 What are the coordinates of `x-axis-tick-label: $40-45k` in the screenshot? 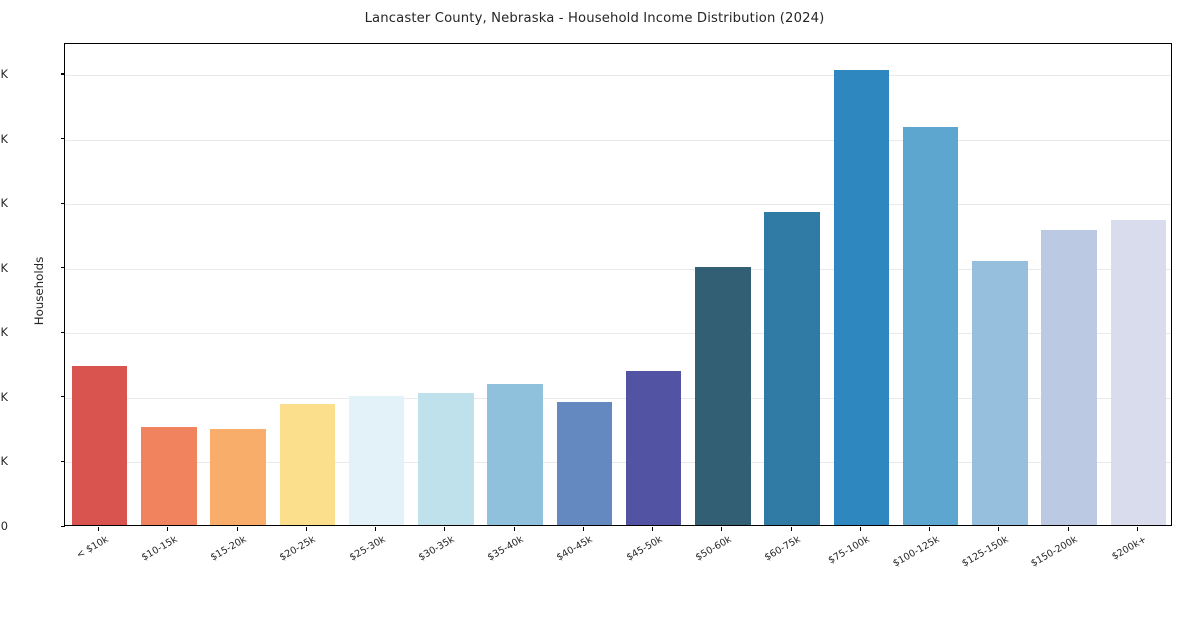 It's located at (575, 549).